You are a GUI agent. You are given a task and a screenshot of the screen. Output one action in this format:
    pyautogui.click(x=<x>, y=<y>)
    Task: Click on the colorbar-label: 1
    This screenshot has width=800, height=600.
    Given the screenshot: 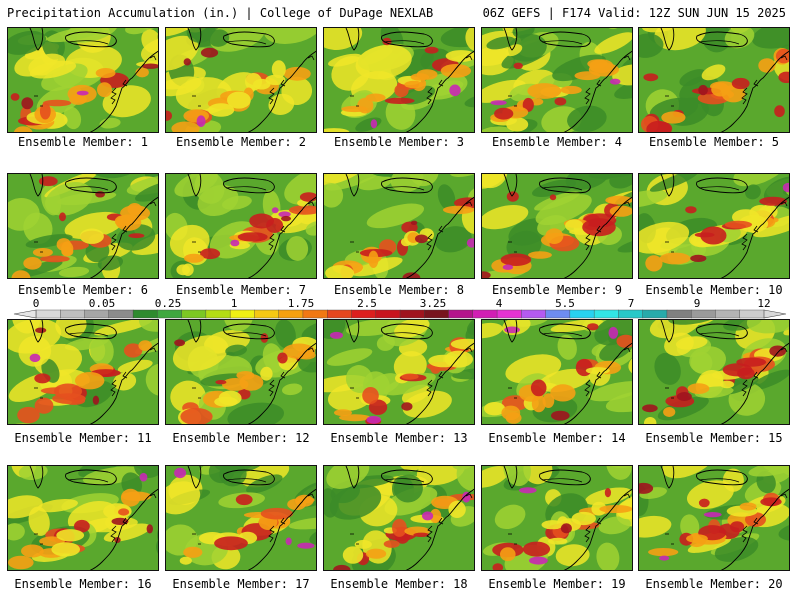 What is the action you would take?
    pyautogui.click(x=234, y=303)
    